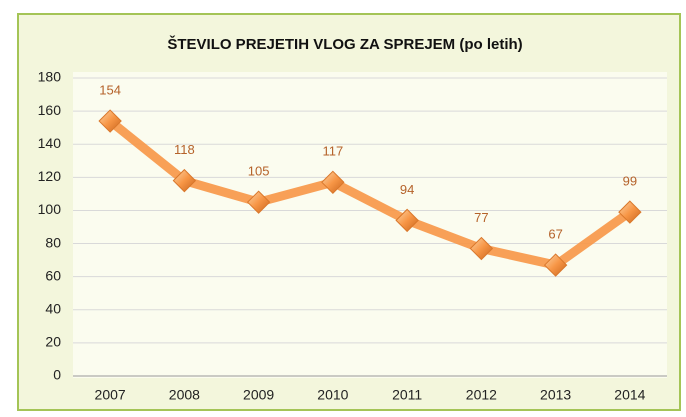  Describe the element at coordinates (555, 234) in the screenshot. I see `data-label: 67` at that location.